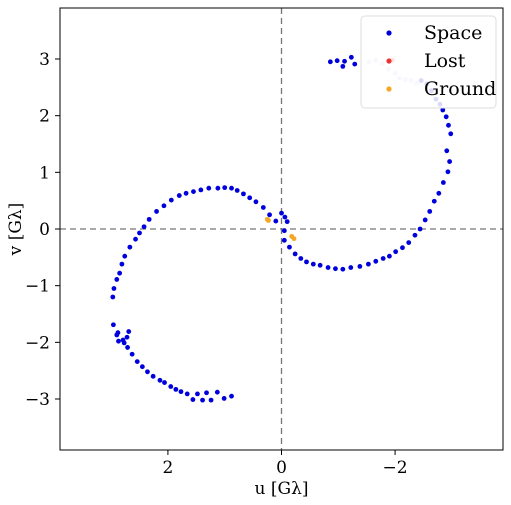 The width and height of the screenshot is (511, 505). I want to click on legend-marker-space, so click(389, 33).